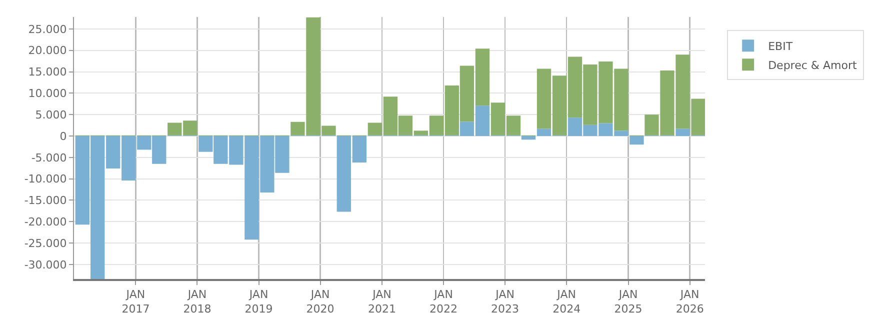  What do you see at coordinates (813, 65) in the screenshot?
I see `legend-label: Deprec & Amort` at bounding box center [813, 65].